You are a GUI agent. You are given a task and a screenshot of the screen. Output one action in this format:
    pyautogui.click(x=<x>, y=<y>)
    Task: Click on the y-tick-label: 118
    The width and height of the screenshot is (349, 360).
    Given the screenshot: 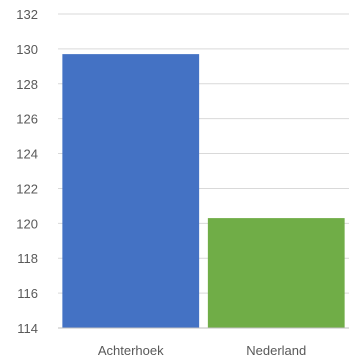 What is the action you would take?
    pyautogui.click(x=27, y=258)
    